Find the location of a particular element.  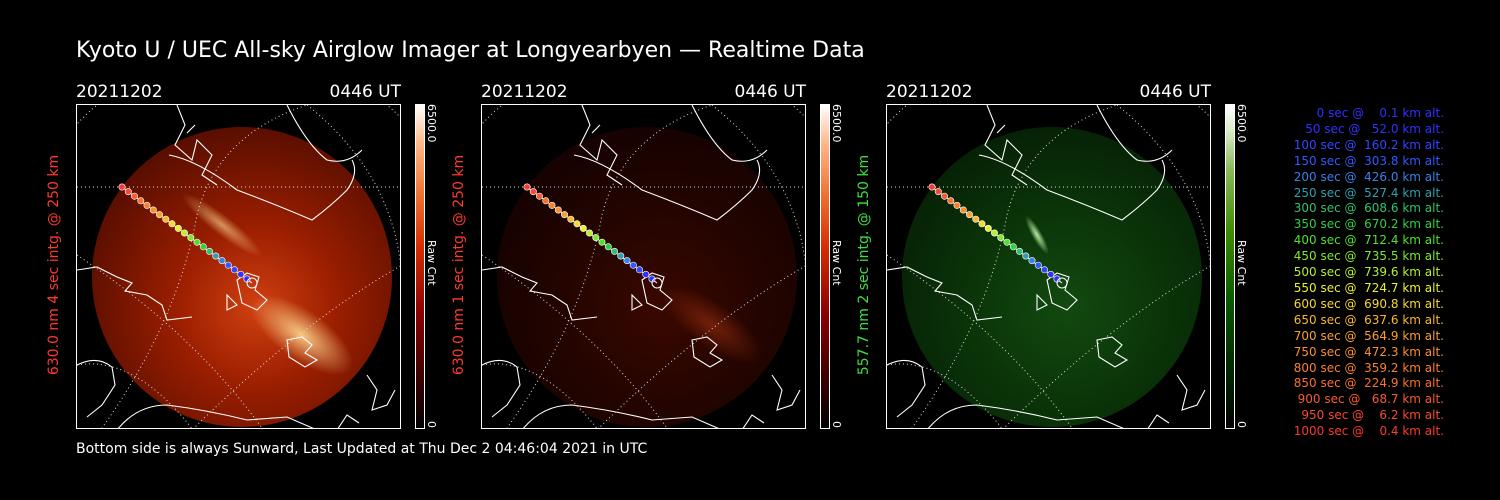

legend-entry: 100 sec @ 160.2 km alt. is located at coordinates (1366, 144).